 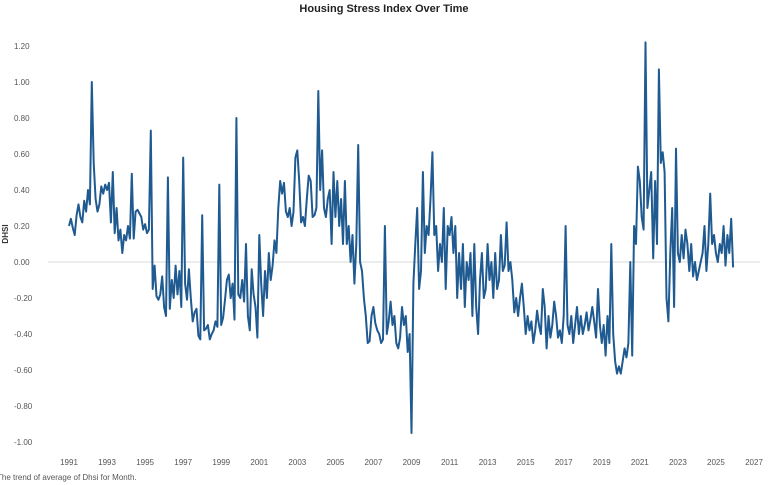 I want to click on y-tick-label: 0.20, so click(x=22, y=226).